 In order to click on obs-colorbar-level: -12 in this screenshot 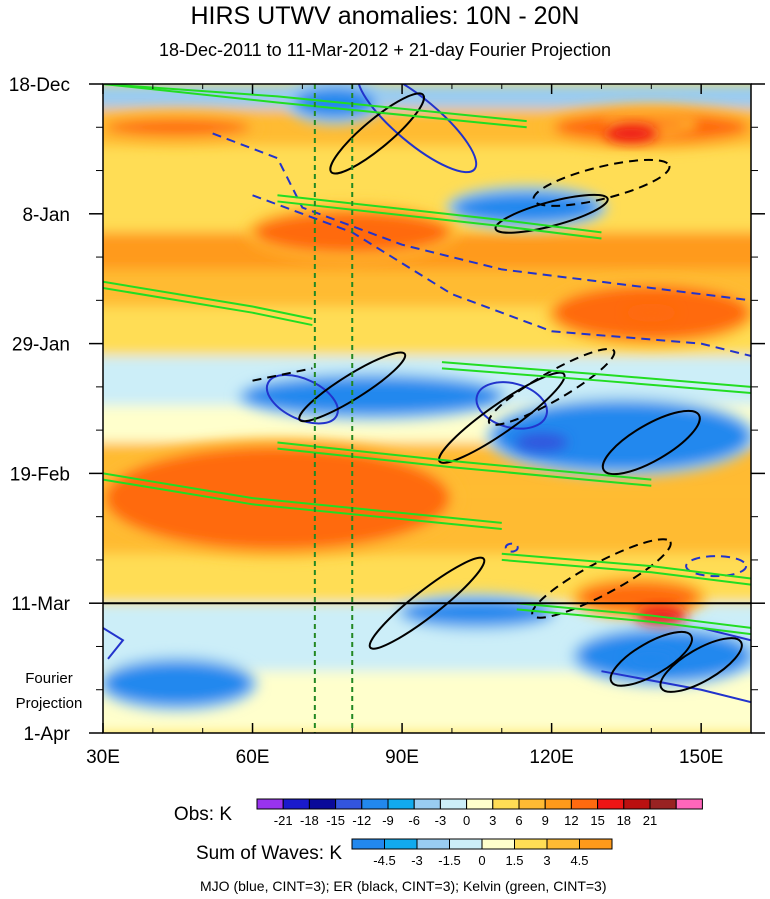, I will do `click(361, 820)`.